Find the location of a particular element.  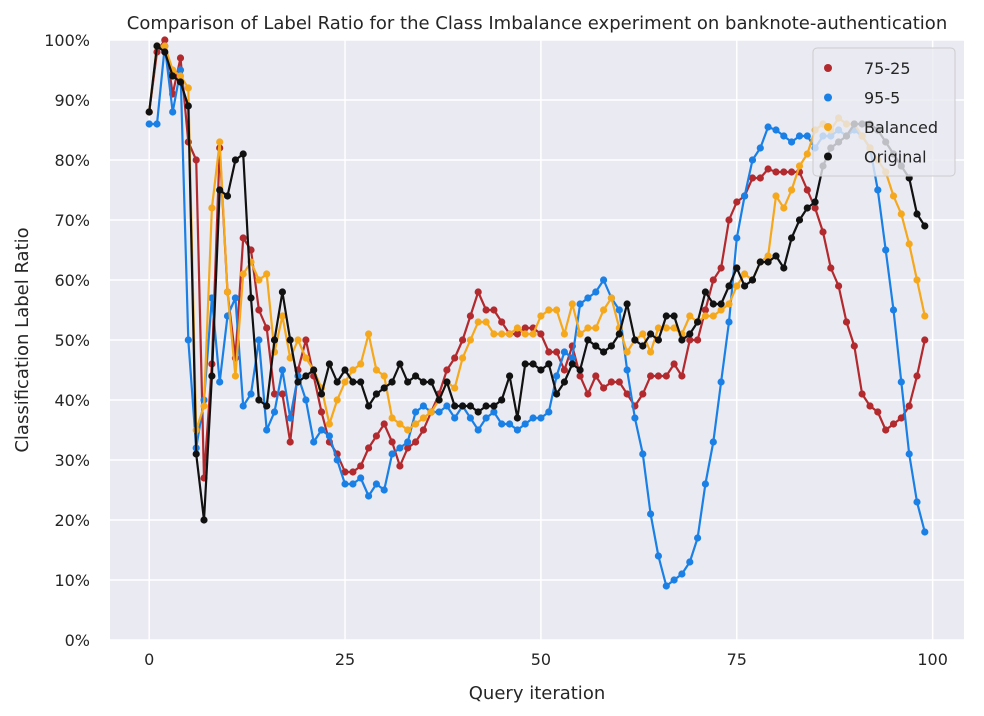

legend-box is located at coordinates (884, 112).